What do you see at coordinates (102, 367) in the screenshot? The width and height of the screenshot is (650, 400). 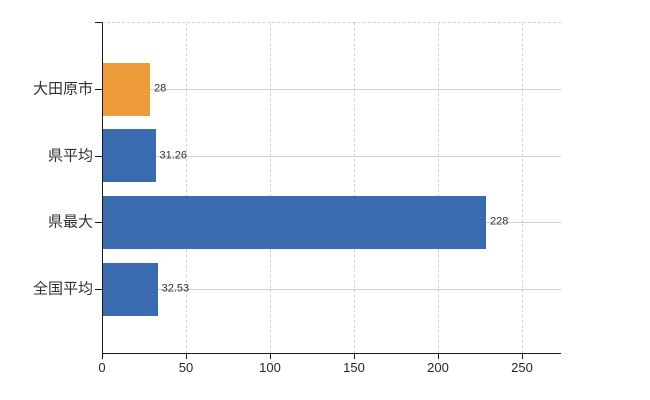 I see `x-tick-label: 0` at bounding box center [102, 367].